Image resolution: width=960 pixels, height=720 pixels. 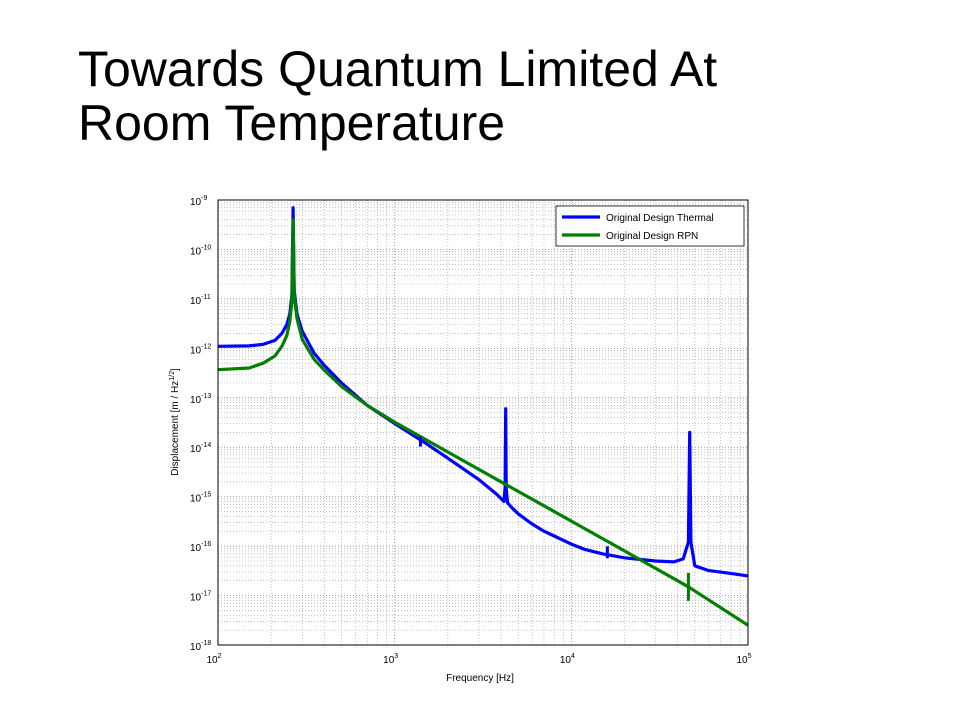 I want to click on y-tick-label: 10-13, so click(x=200, y=399).